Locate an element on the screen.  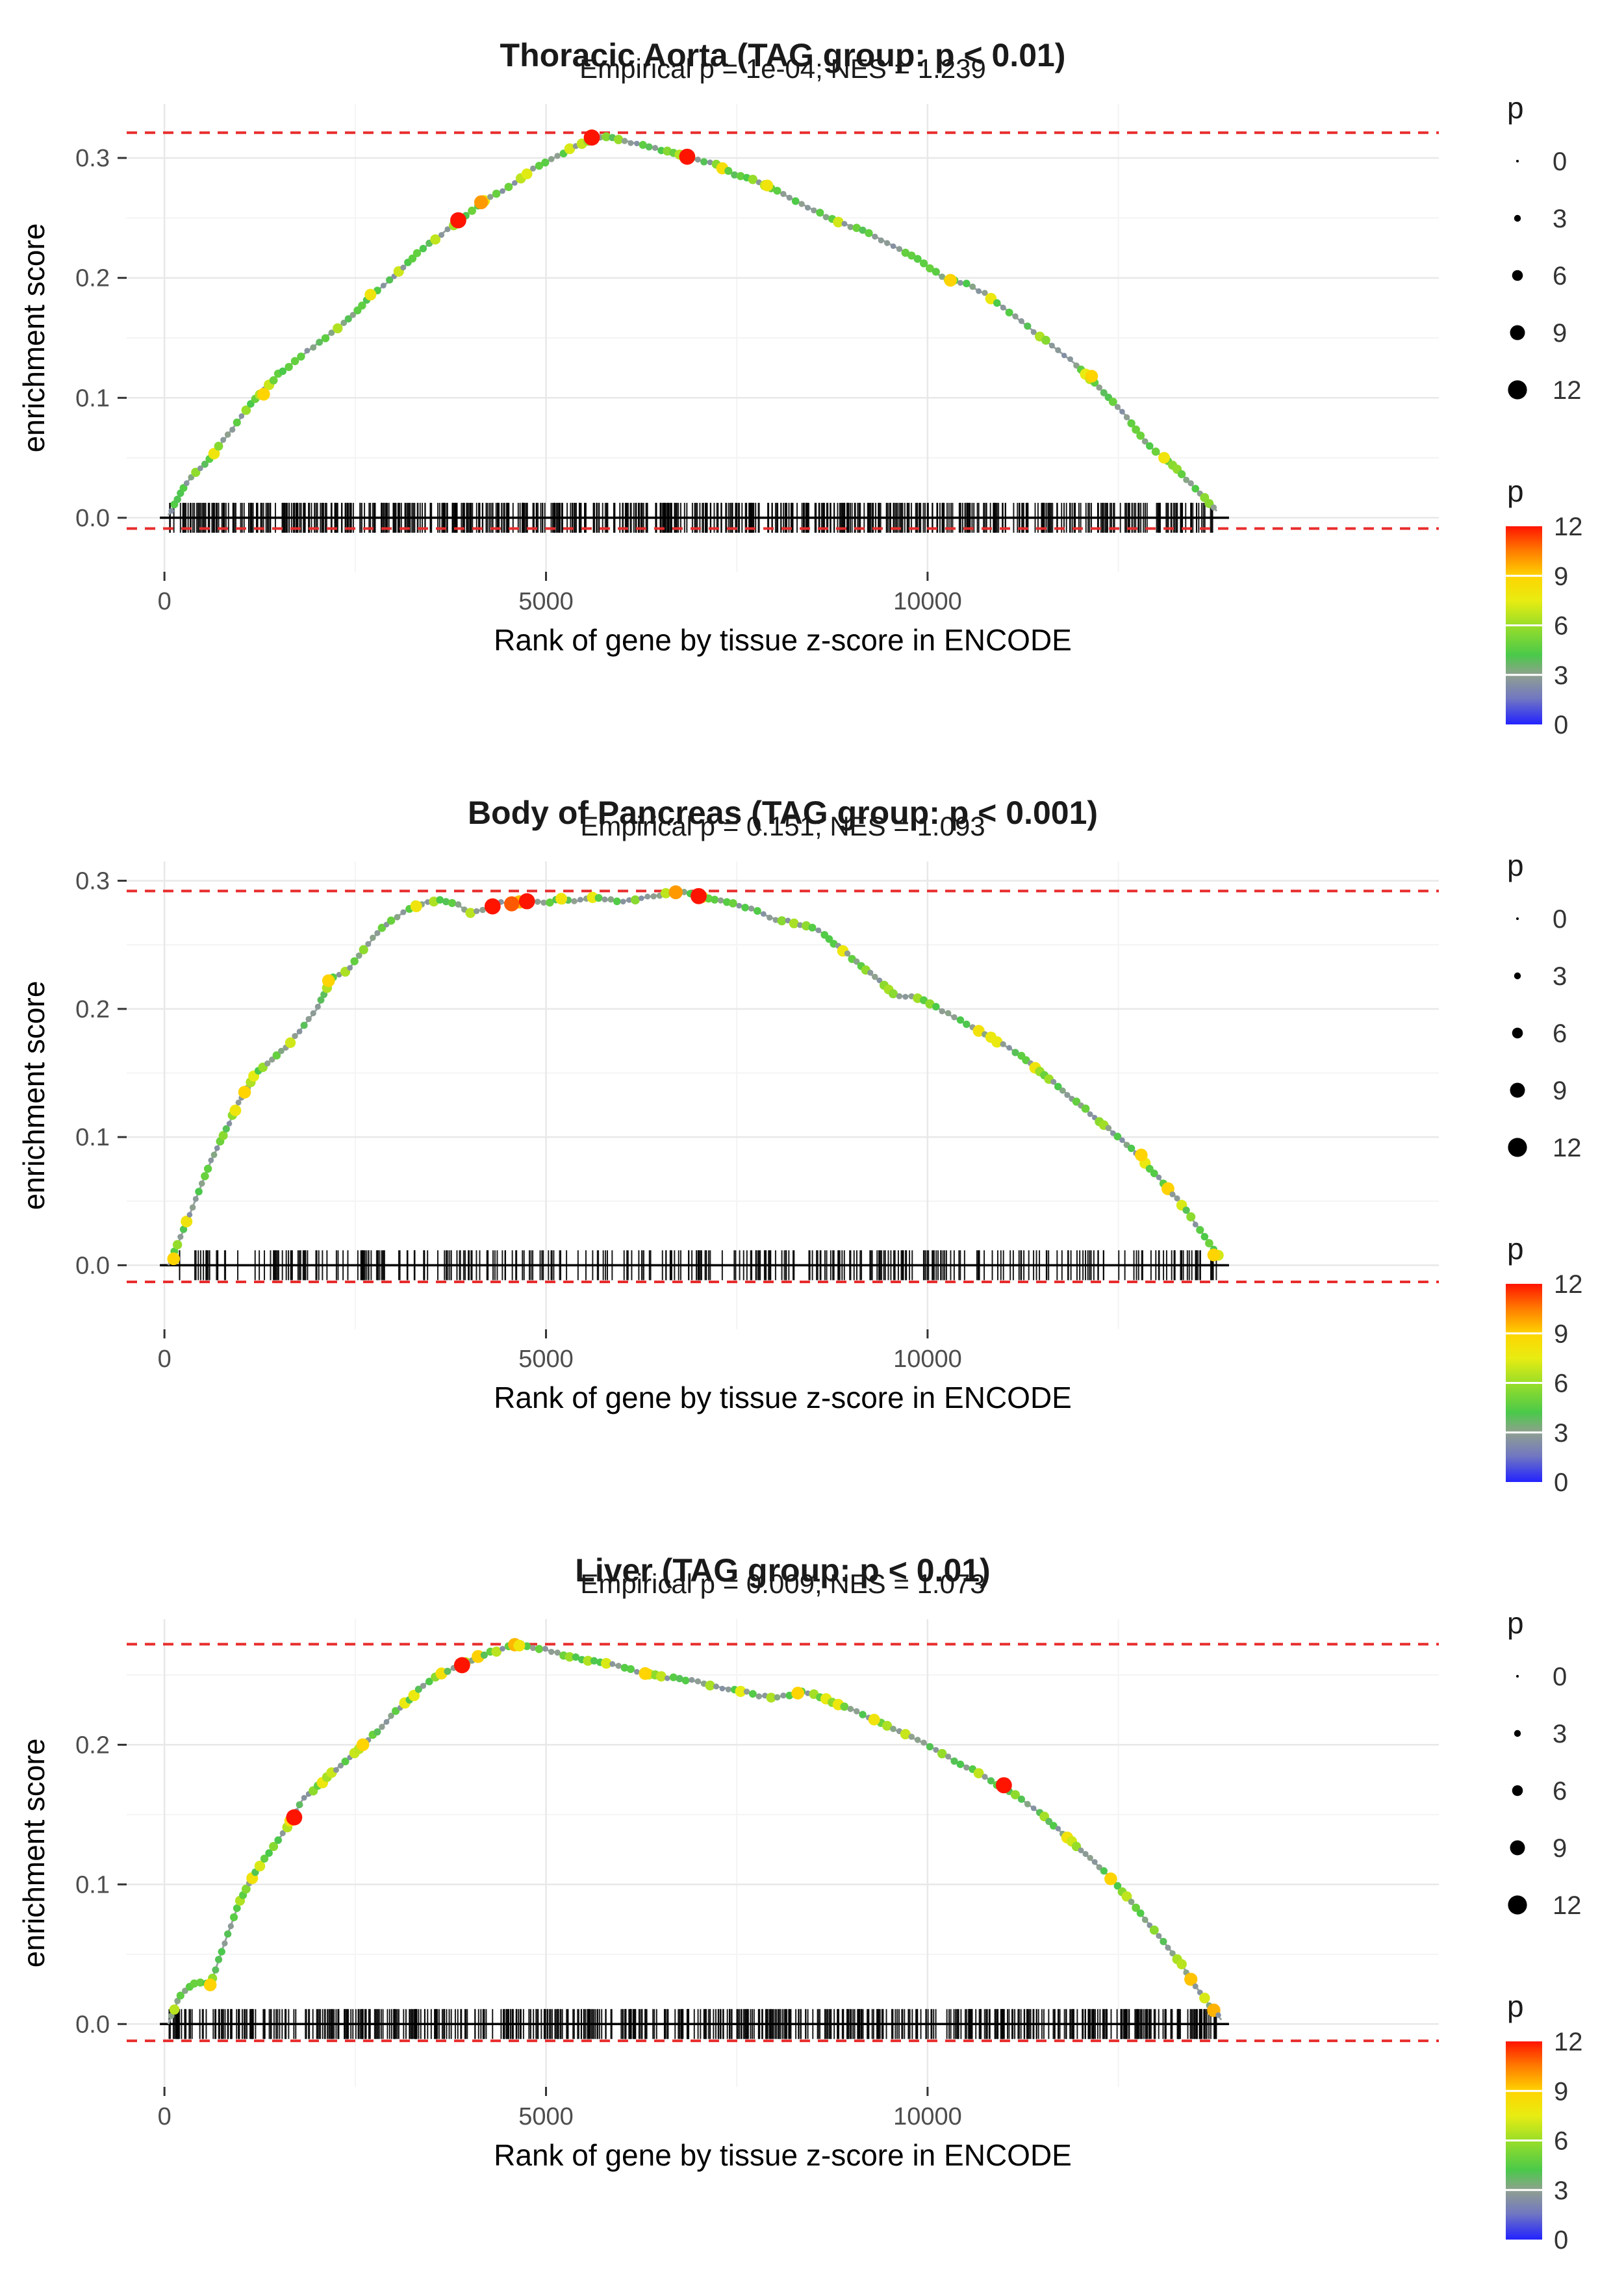
axes: 0 5000 10000 0.0 0.1 0.2 is located at coordinates (518, 1930).